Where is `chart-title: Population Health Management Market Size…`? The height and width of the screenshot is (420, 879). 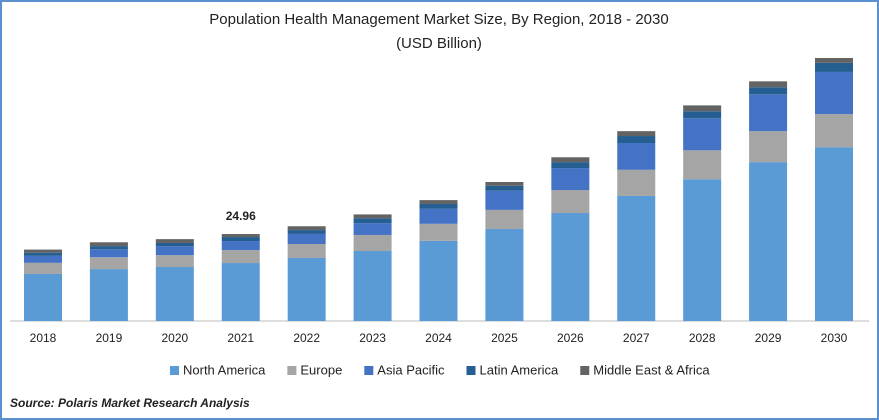 chart-title: Population Health Management Market Size… is located at coordinates (438, 19).